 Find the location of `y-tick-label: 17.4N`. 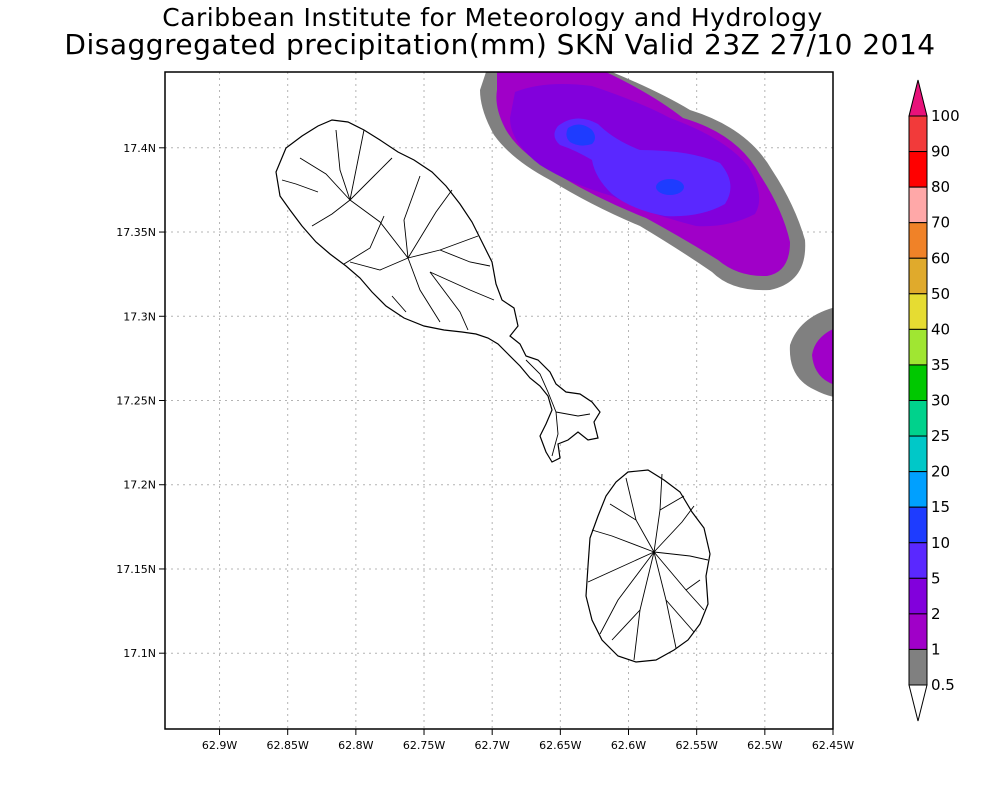

y-tick-label: 17.4N is located at coordinates (139, 148).